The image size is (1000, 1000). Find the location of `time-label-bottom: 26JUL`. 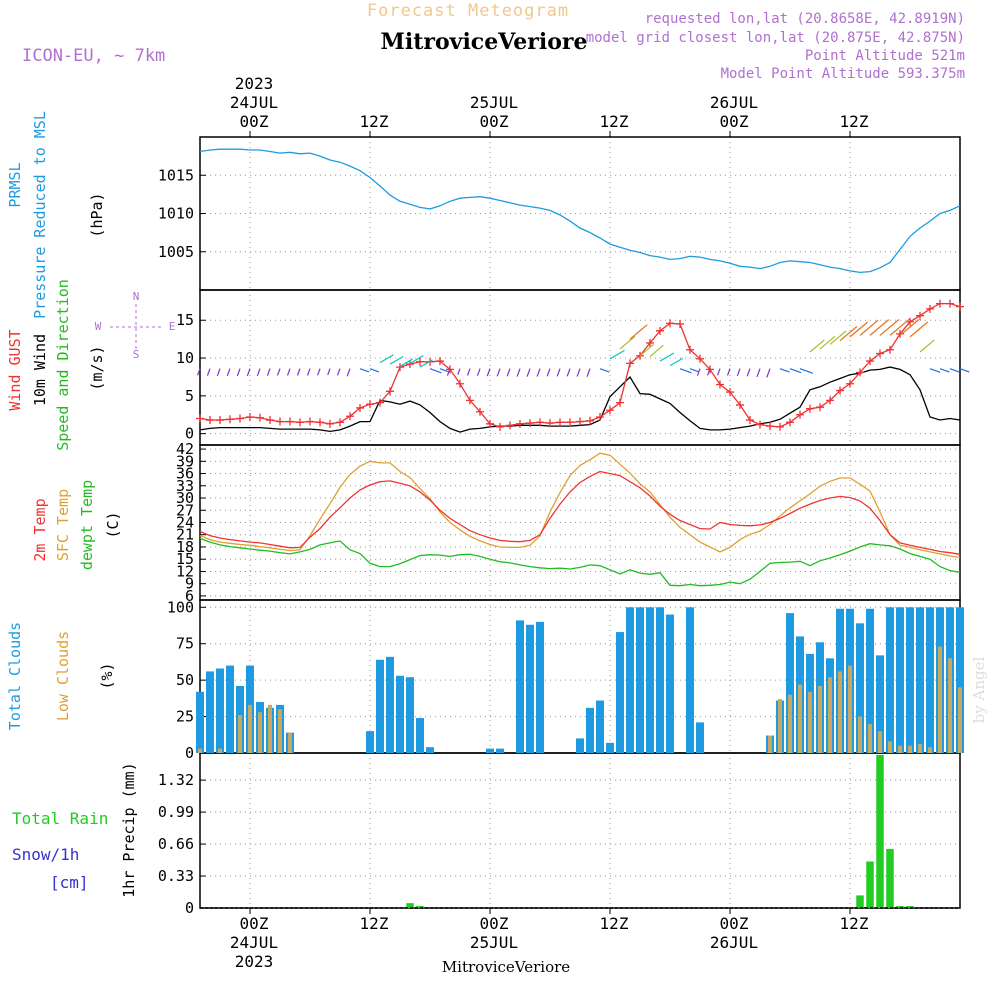

time-label-bottom: 26JUL is located at coordinates (734, 942).